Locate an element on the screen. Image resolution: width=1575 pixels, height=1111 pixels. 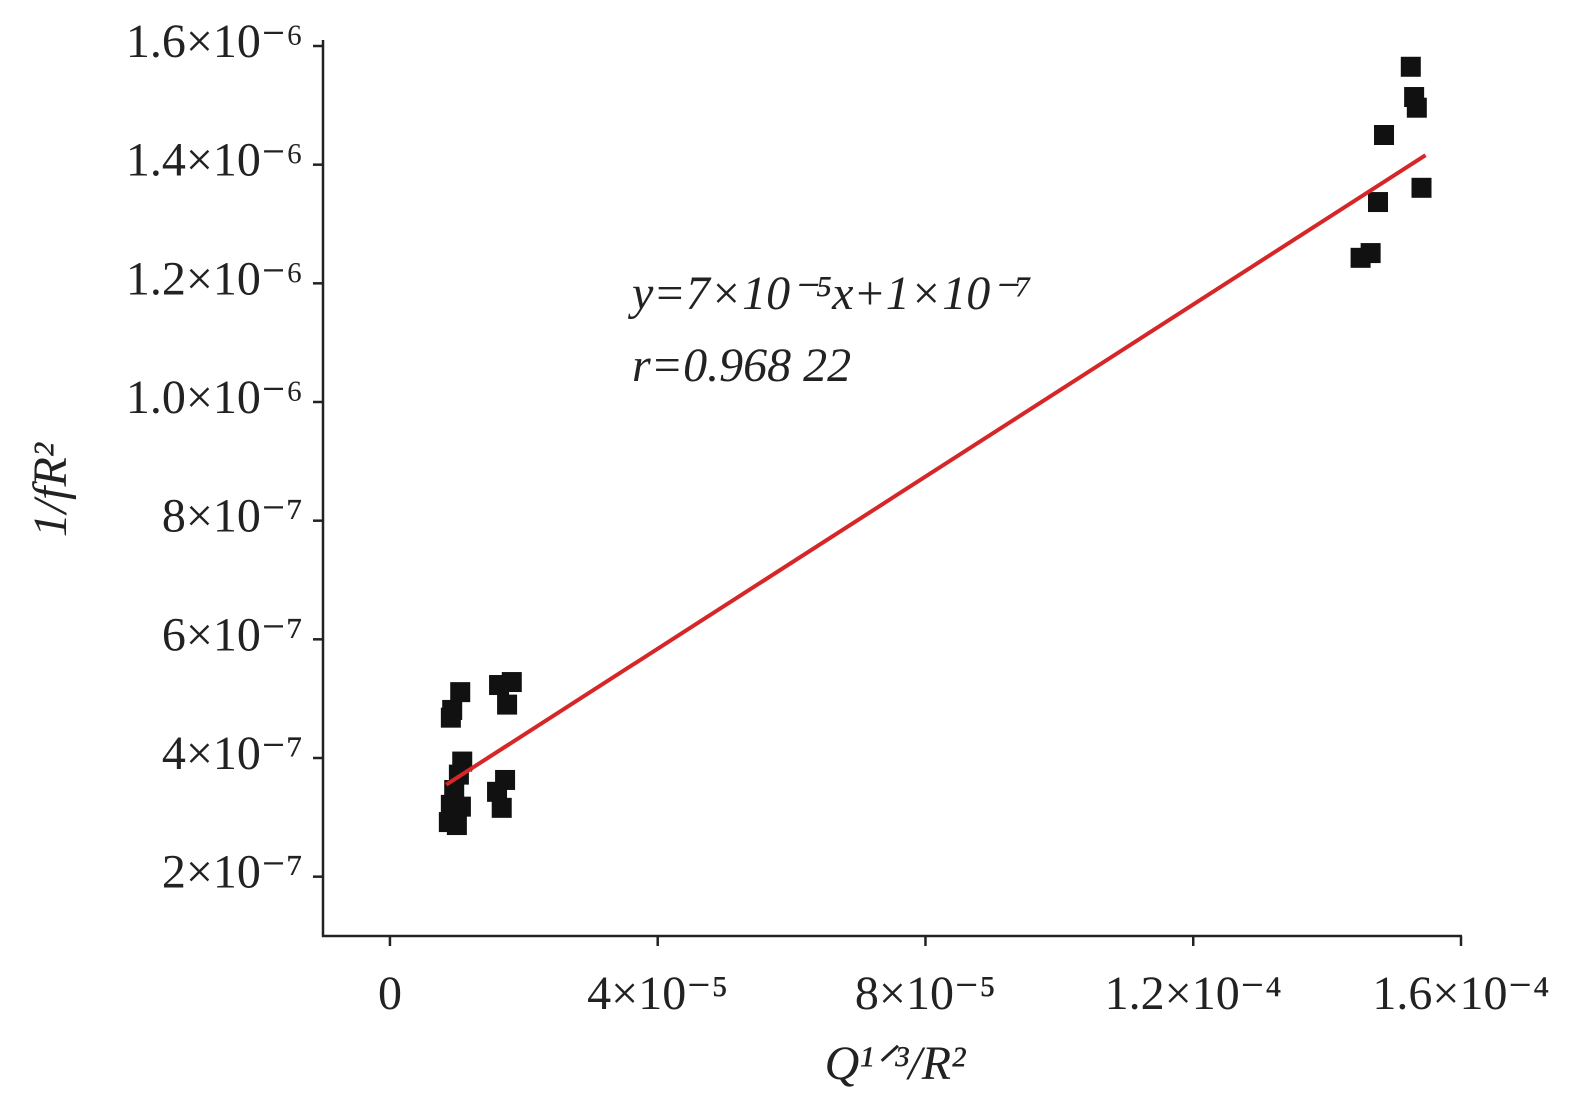
y-tick-label: 4×10⁻⁷ is located at coordinates (232, 753).